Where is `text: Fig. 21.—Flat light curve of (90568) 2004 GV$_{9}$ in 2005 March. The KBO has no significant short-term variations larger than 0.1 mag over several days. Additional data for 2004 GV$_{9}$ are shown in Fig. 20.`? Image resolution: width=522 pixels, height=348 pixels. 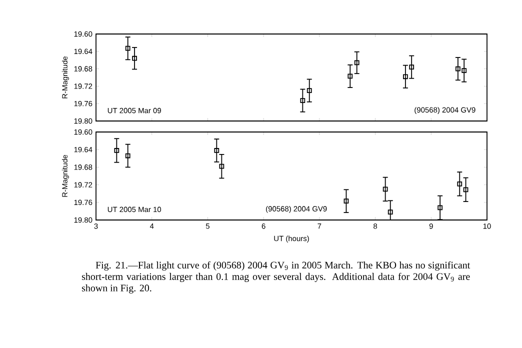
text: Fig. 21.—Flat light curve of (90568) 2004 GV$_{9}$ in 2005 March. The KBO has no significant short-term variations larger than 0.1 mag over several days. Additional data for 2004 GV$_{9}$ are shown in Fig. 20. is located at coordinates (276, 277).